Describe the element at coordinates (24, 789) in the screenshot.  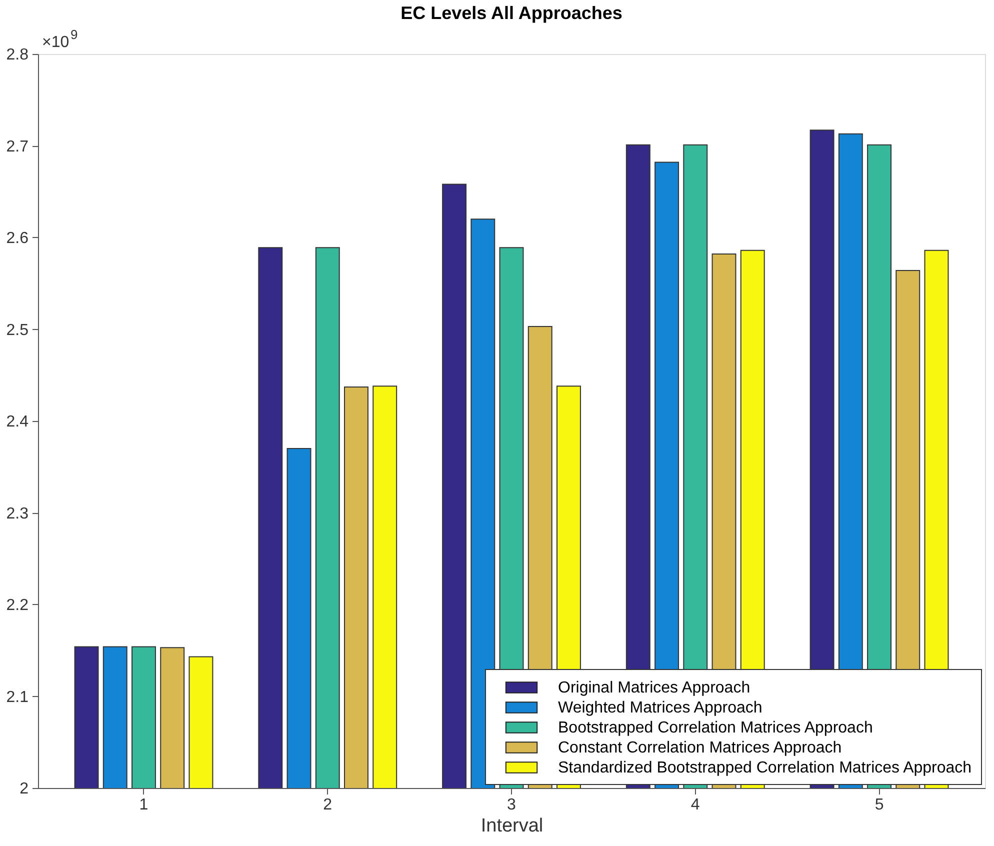
I see `y-tick-label: 2` at that location.